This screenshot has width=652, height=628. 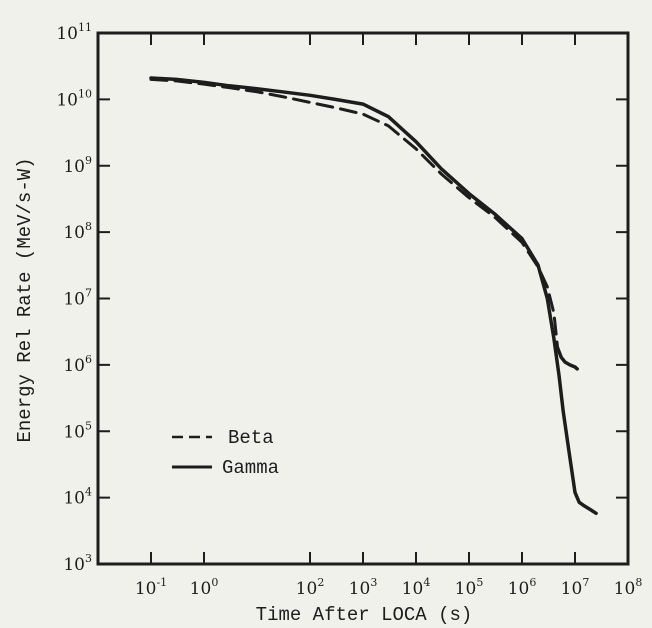 What do you see at coordinates (204, 587) in the screenshot?
I see `x-tick-label-1: 10⁰` at bounding box center [204, 587].